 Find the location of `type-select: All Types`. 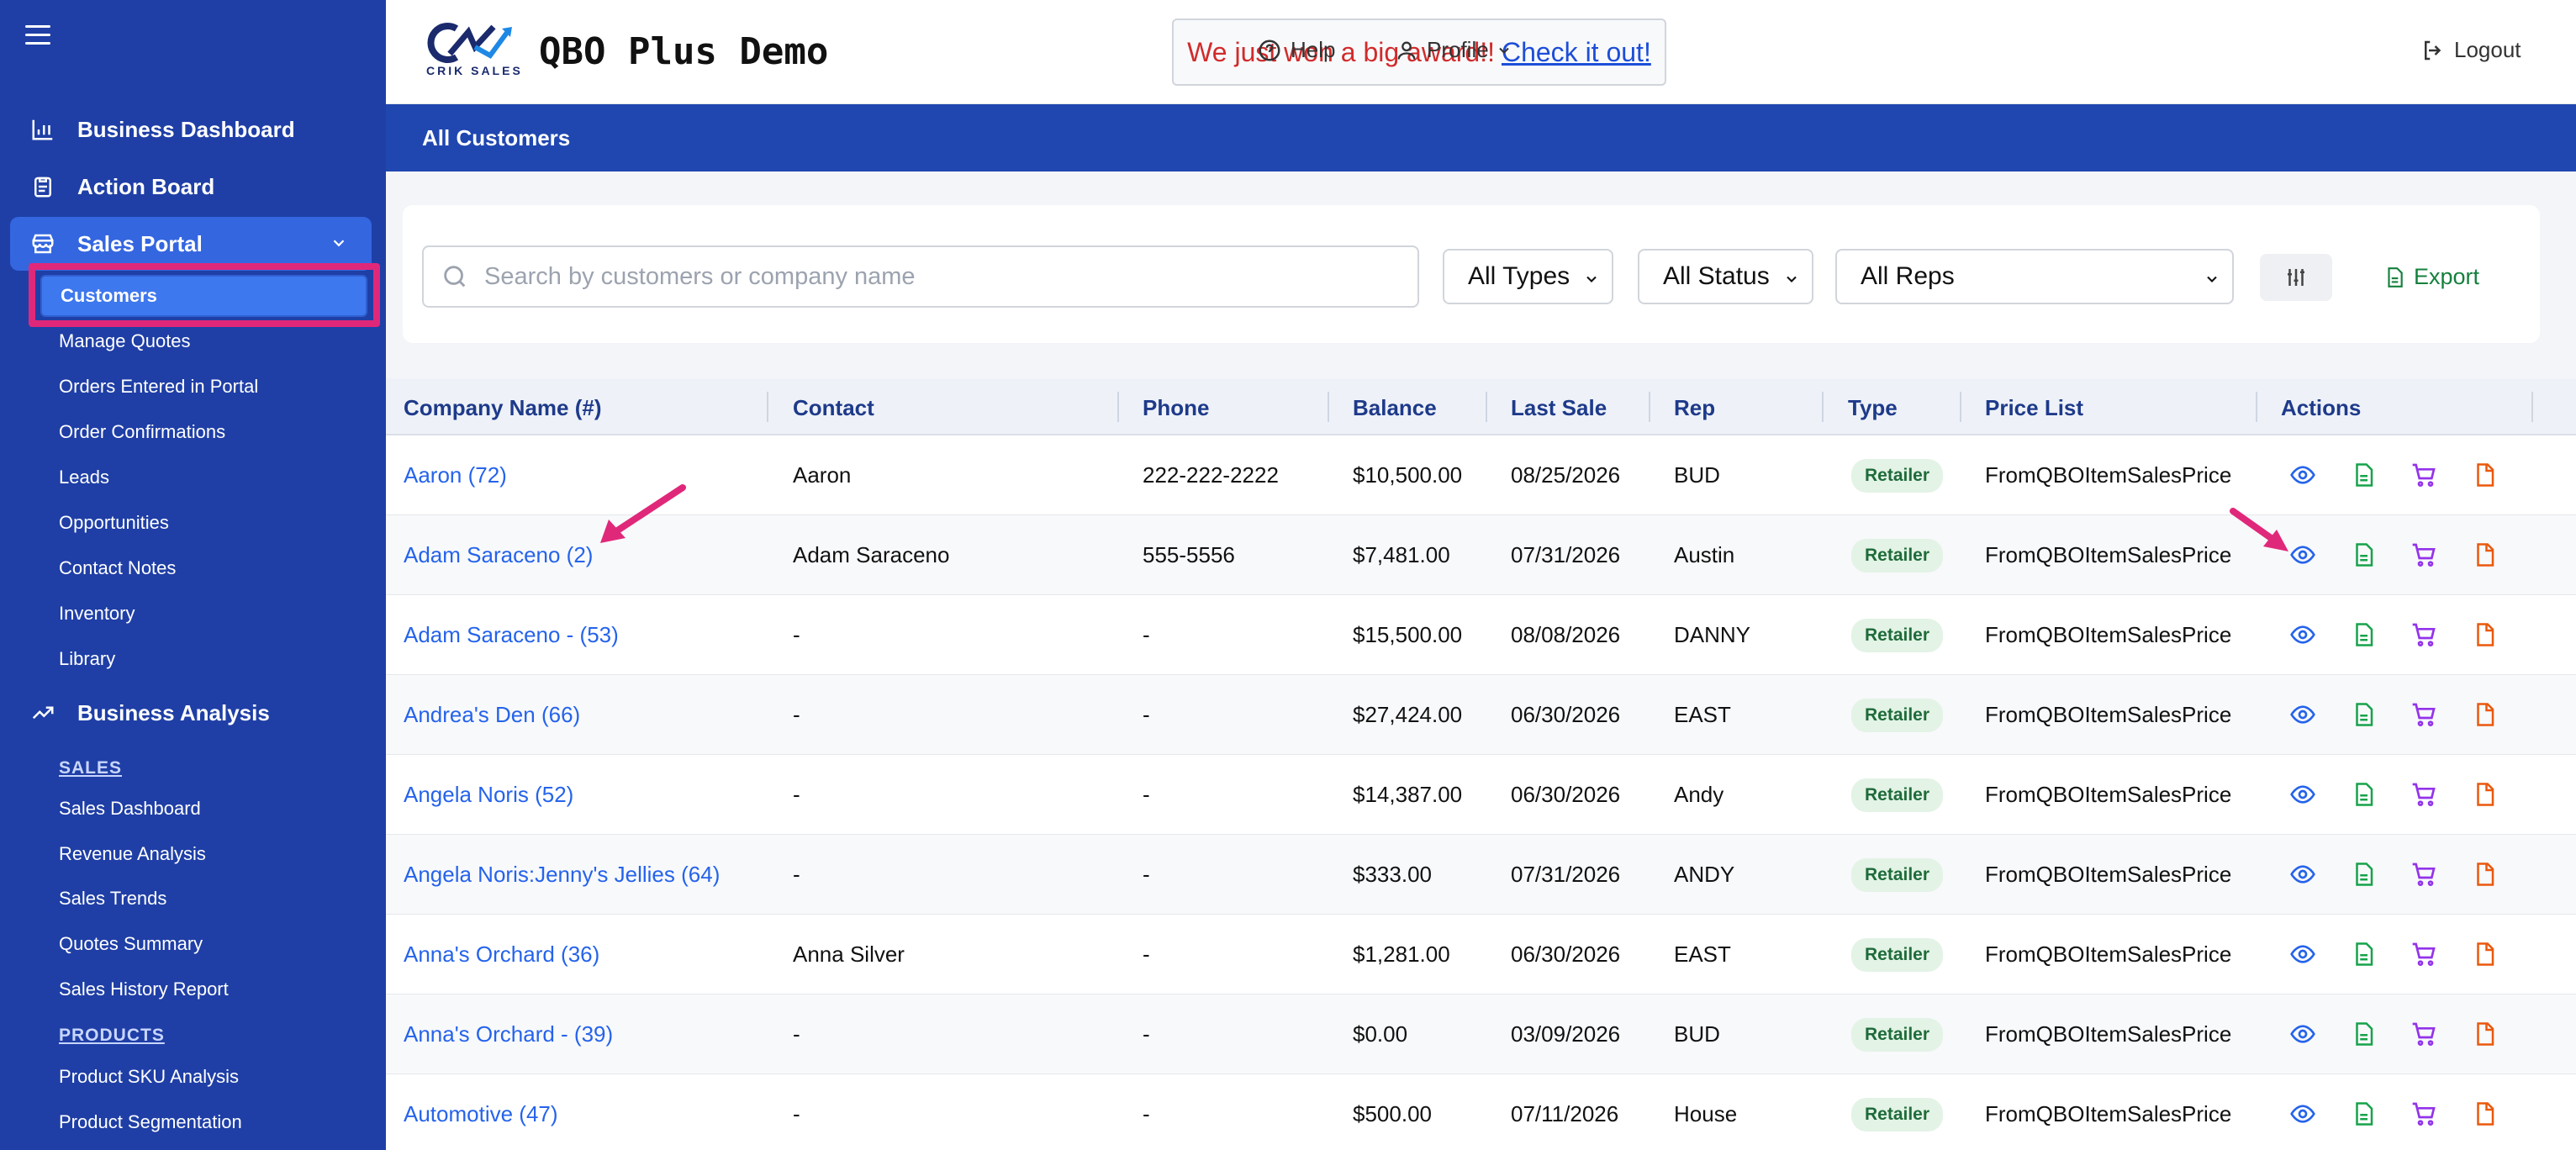

type-select: All Types is located at coordinates (1528, 276).